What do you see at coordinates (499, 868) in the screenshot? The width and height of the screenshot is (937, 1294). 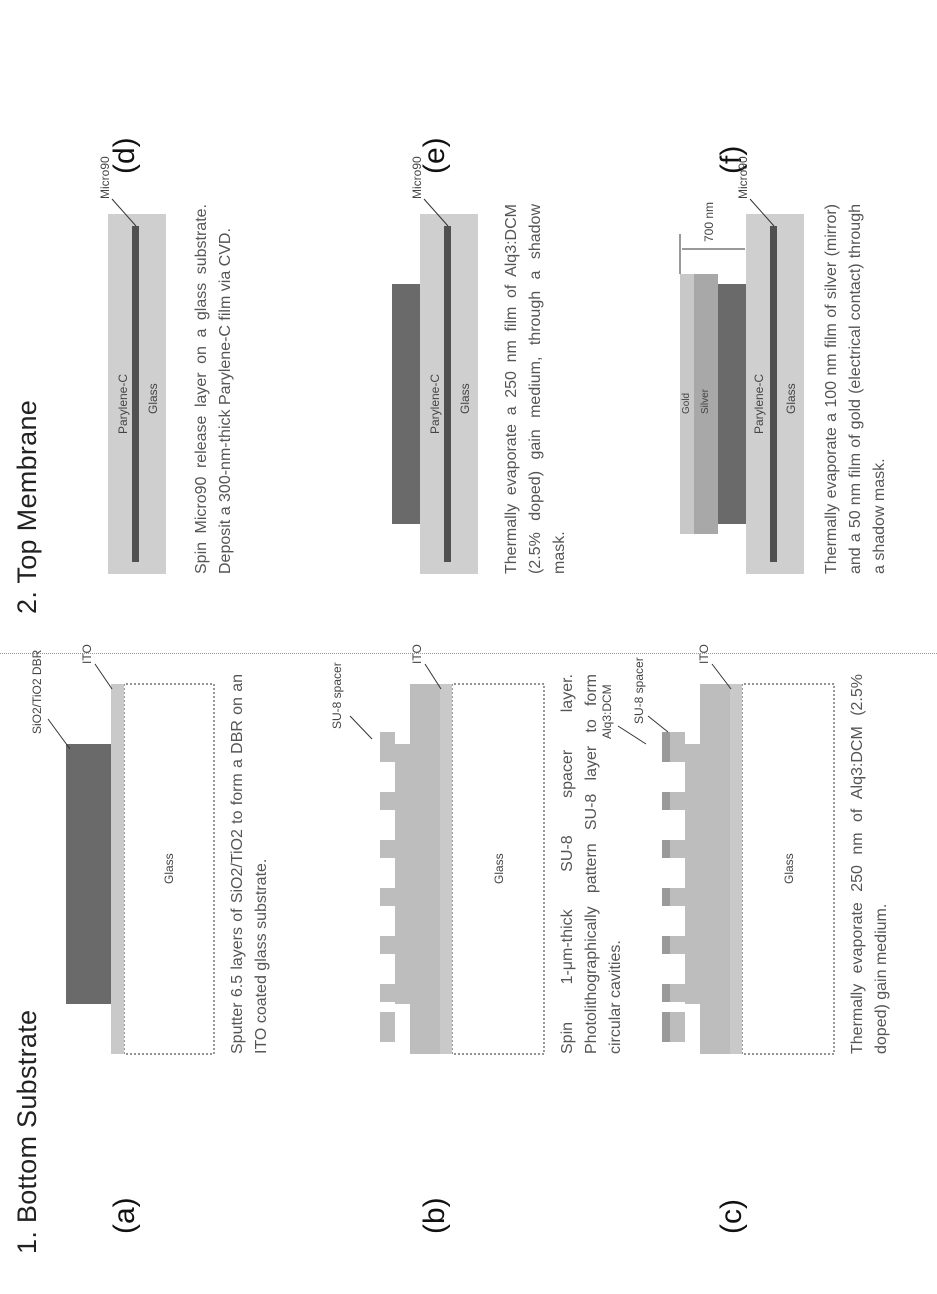 I see `panel-b-glass-label: Glass` at bounding box center [499, 868].